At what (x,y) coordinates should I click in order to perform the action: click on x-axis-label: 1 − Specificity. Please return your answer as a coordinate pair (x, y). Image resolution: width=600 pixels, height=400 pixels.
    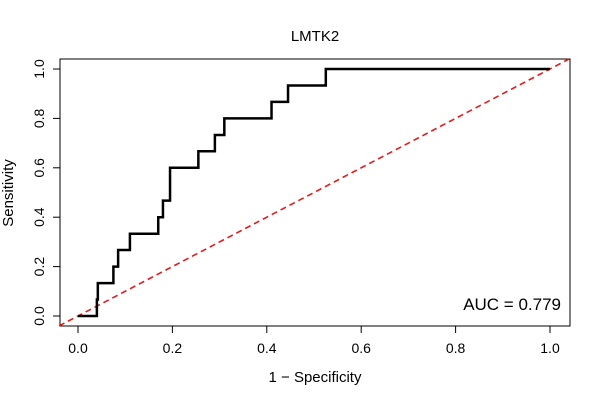
    Looking at the image, I should click on (315, 377).